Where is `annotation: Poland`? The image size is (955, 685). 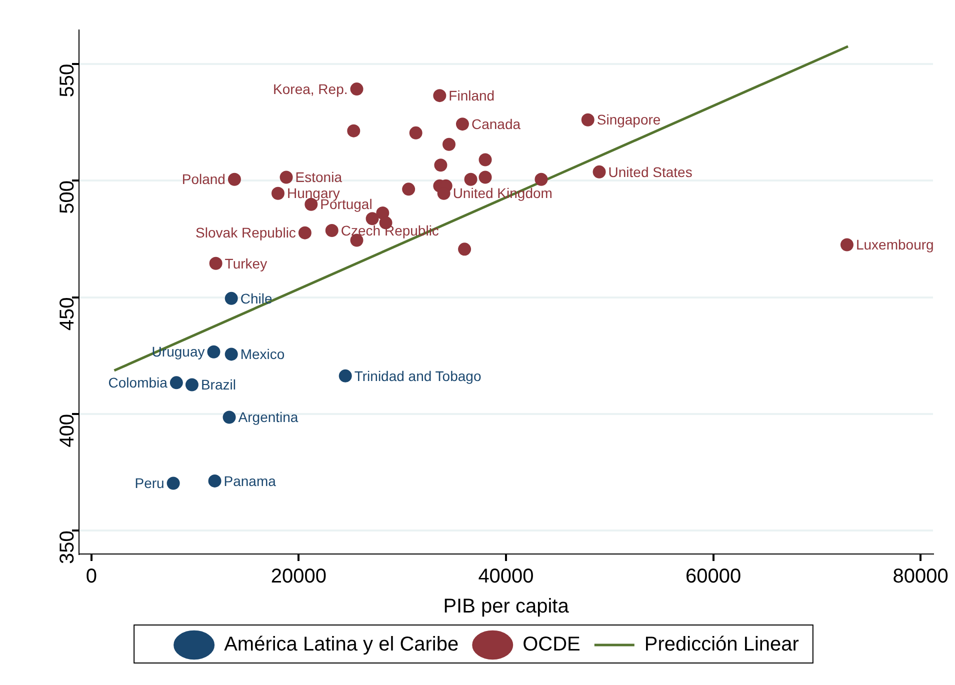
annotation: Poland is located at coordinates (204, 179).